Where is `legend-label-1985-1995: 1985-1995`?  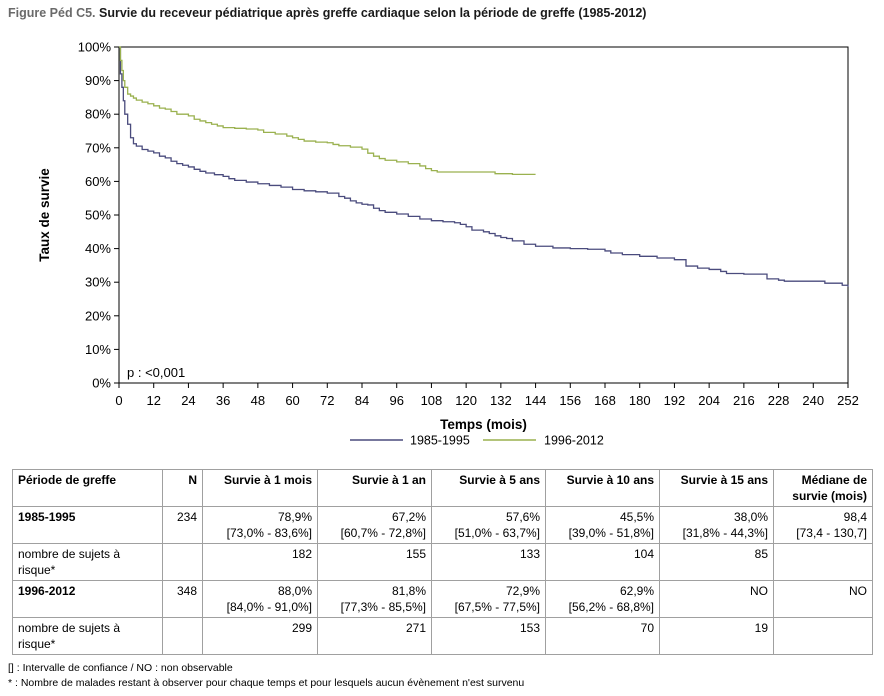
legend-label-1985-1995: 1985-1995 is located at coordinates (440, 441).